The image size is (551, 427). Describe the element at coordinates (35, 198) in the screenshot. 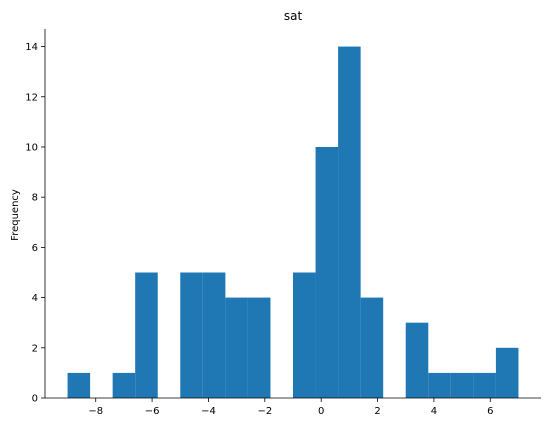

I see `y-tick-label: 8` at that location.